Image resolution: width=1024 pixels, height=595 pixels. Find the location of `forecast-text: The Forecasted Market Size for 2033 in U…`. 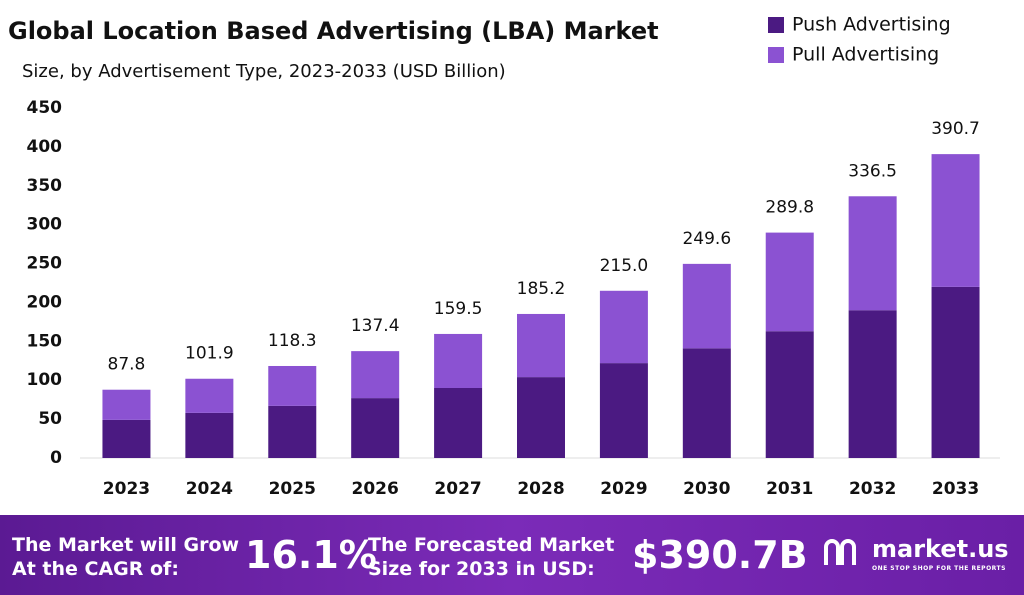

forecast-text: The Forecasted Market Size for 2033 in U… is located at coordinates (491, 557).